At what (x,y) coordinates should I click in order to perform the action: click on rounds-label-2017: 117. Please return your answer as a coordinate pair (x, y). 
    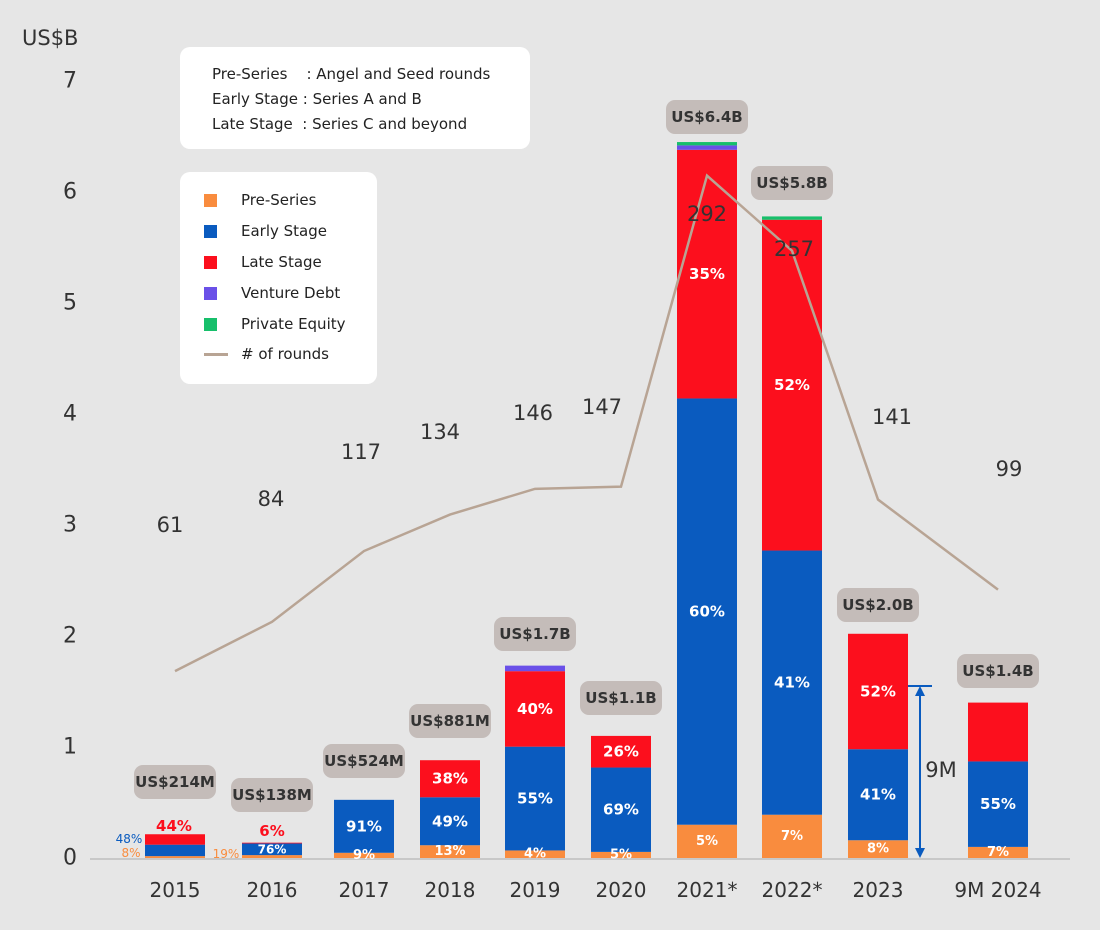
    Looking at the image, I should click on (361, 452).